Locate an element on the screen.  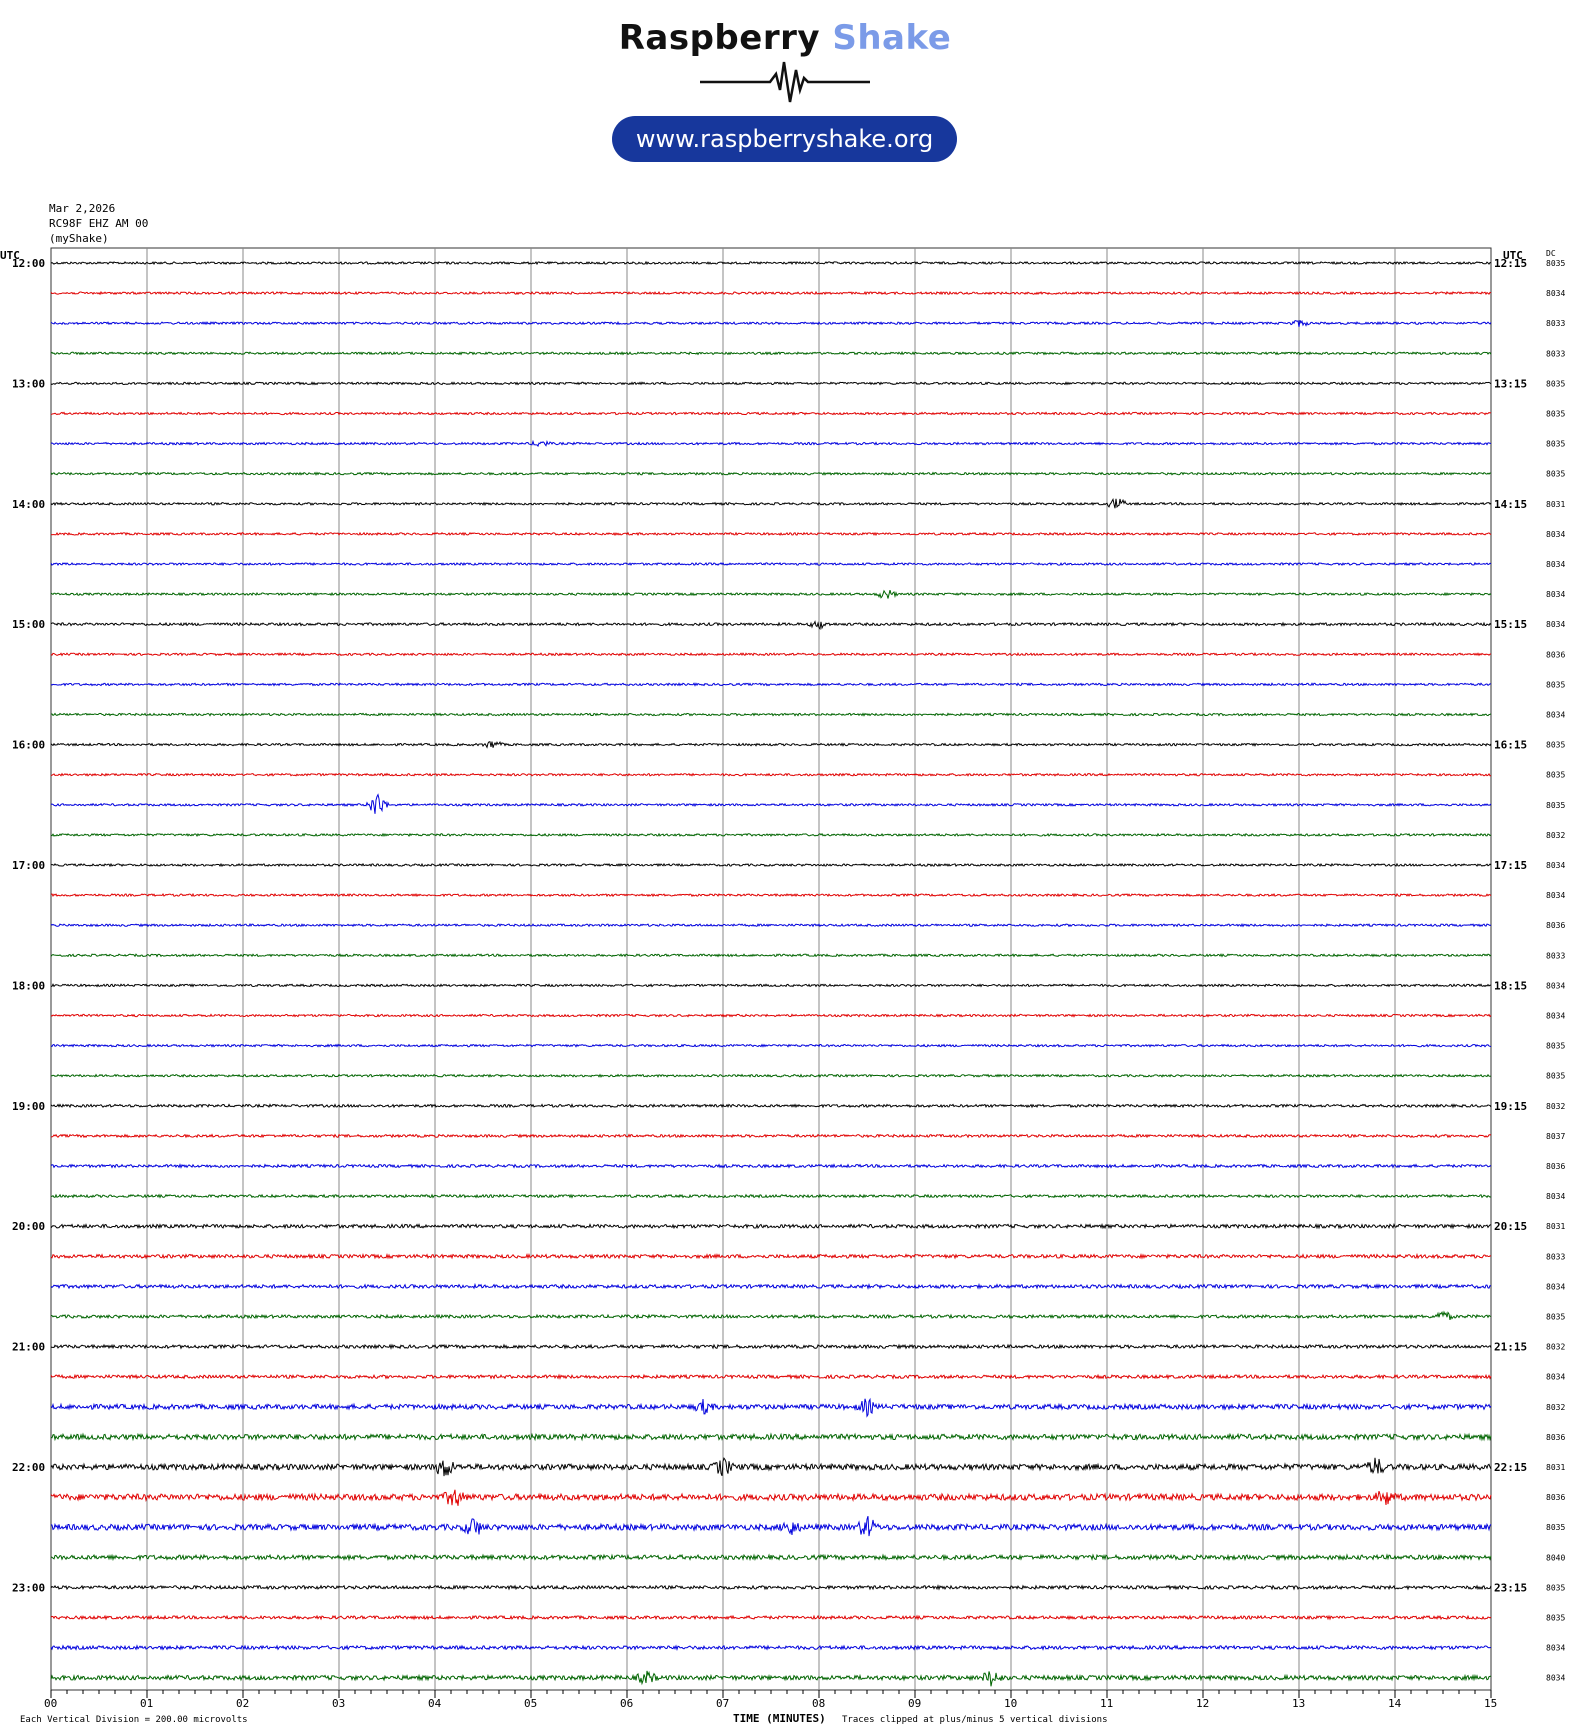
hour-label-right: 12:15 is located at coordinates (1510, 263).